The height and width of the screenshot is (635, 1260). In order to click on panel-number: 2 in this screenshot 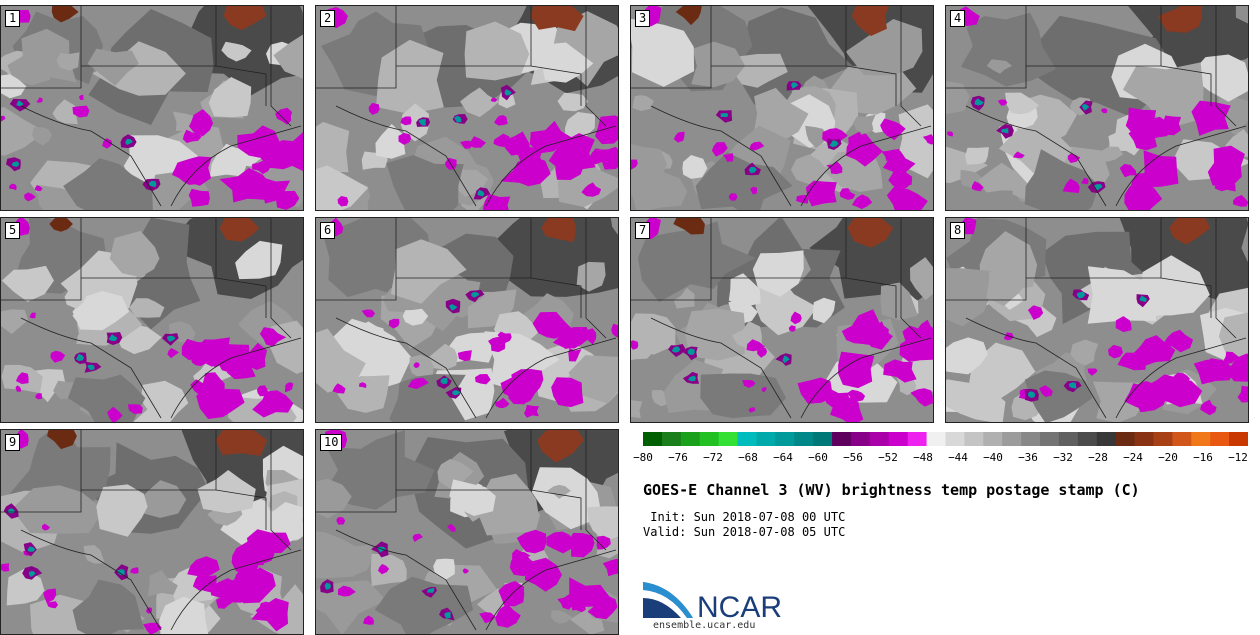, I will do `click(328, 18)`.